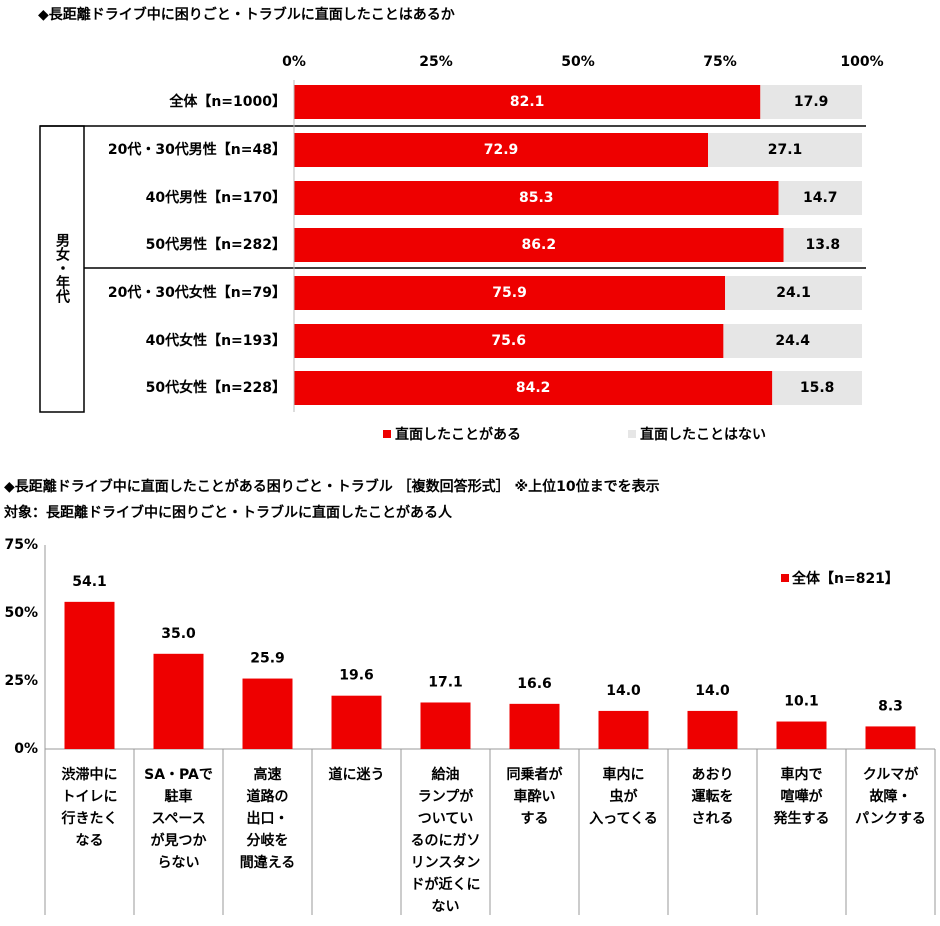 This screenshot has height=926, width=940. Describe the element at coordinates (268, 774) in the screenshot. I see `x-tick-label: 高速` at that location.